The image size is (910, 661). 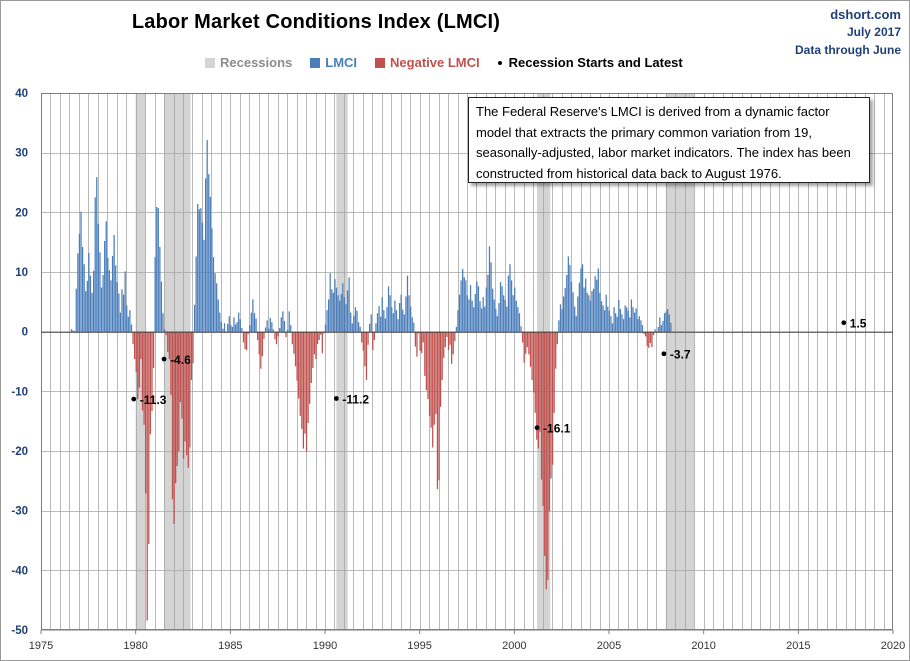 What do you see at coordinates (248, 62) in the screenshot?
I see `legend-item-recessions: Recessions` at bounding box center [248, 62].